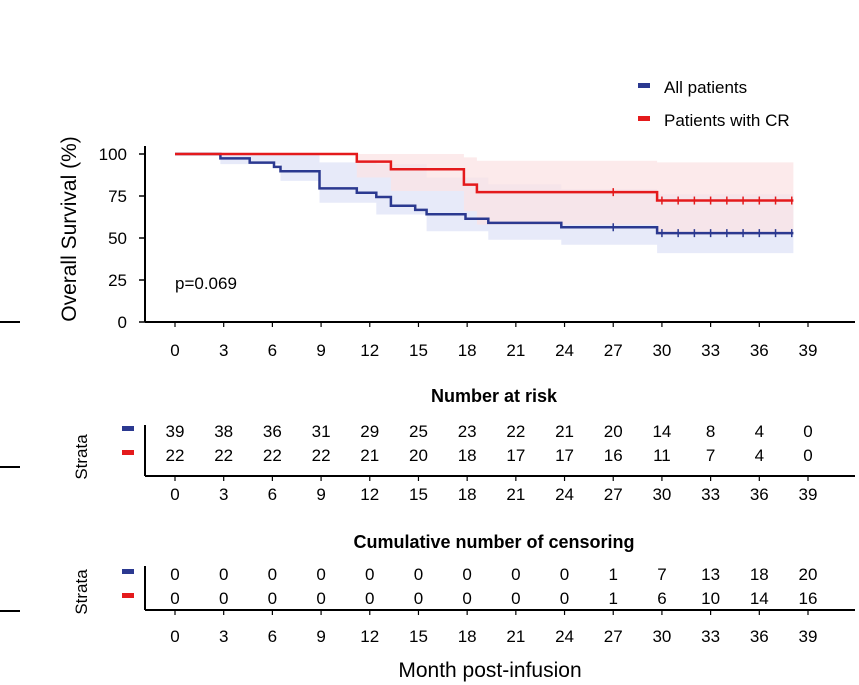 Image resolution: width=859 pixels, height=685 pixels. What do you see at coordinates (612, 574) in the screenshot?
I see `censor_table-row1-cell-9: 1` at bounding box center [612, 574].